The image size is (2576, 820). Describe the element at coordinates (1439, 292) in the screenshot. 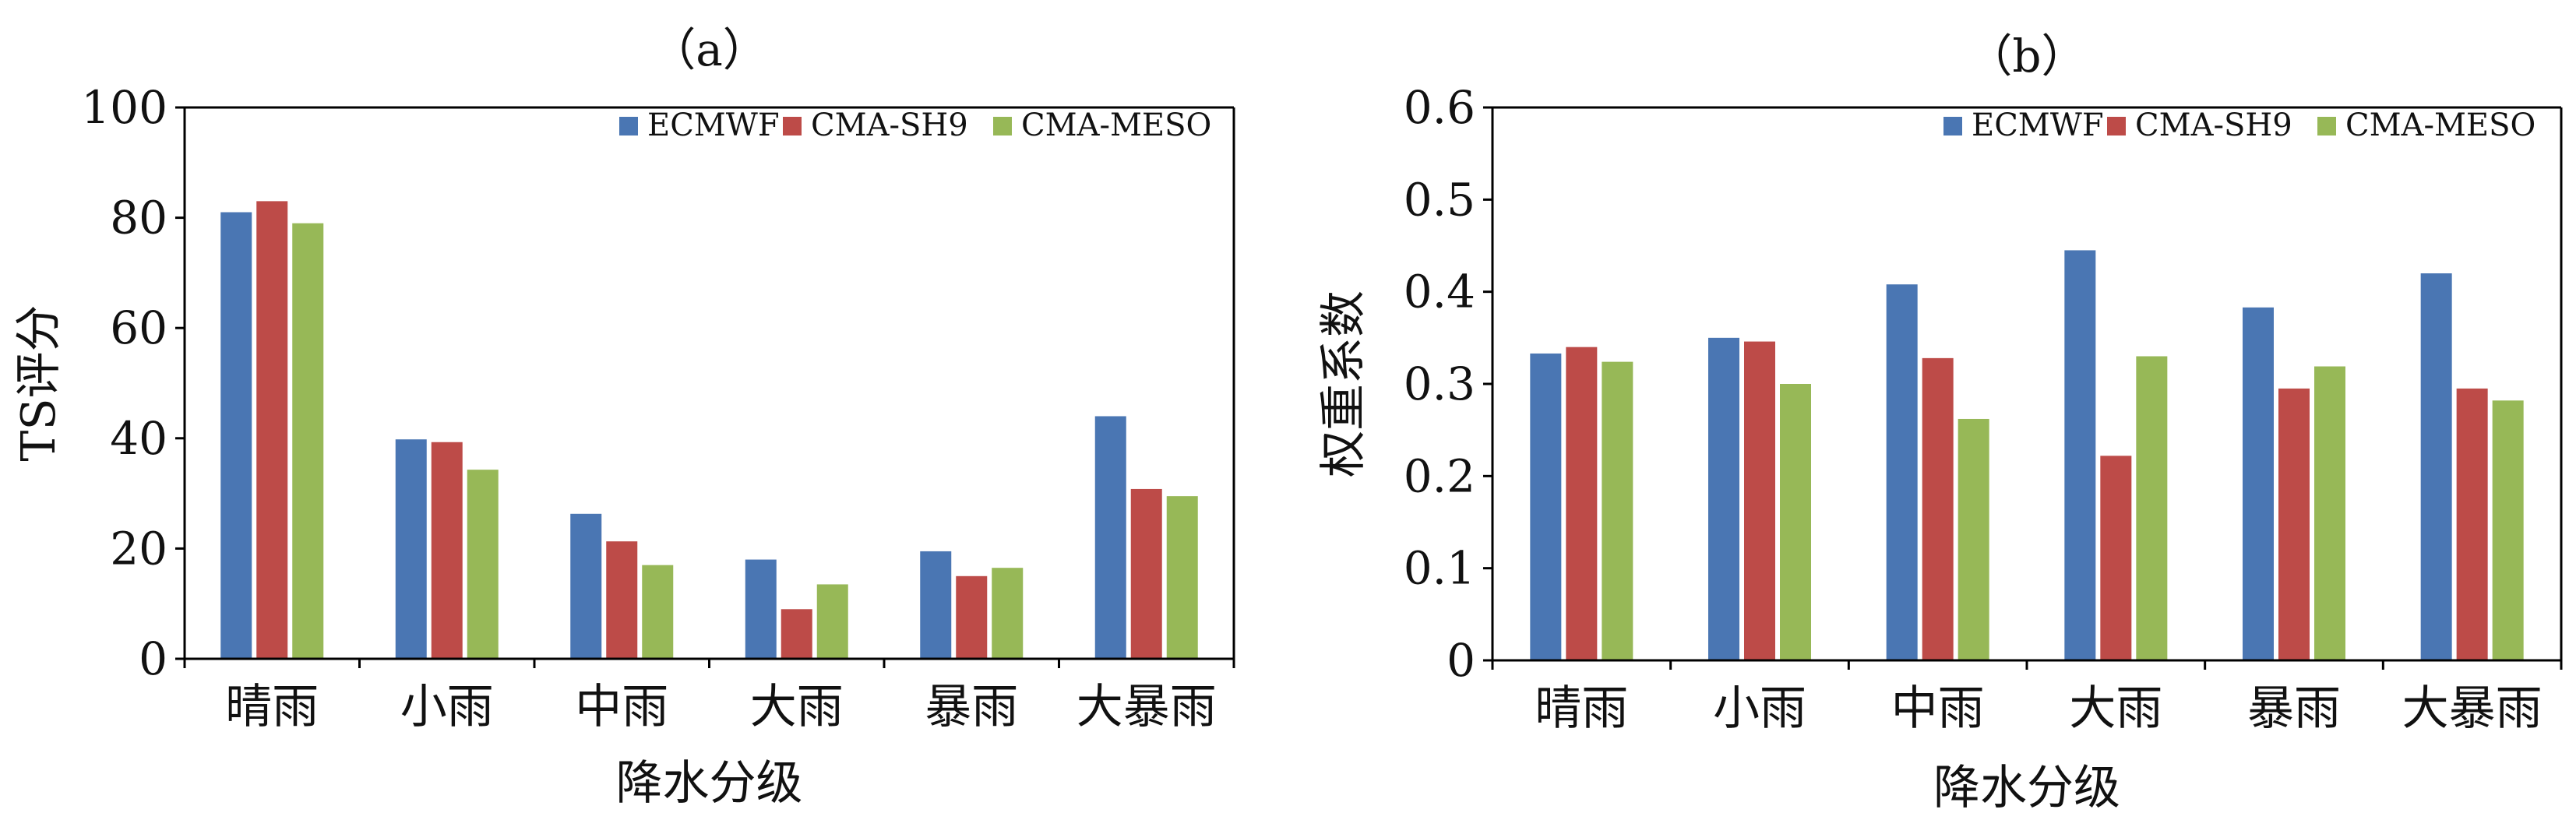

I see `y-tick-label: 0.4` at that location.